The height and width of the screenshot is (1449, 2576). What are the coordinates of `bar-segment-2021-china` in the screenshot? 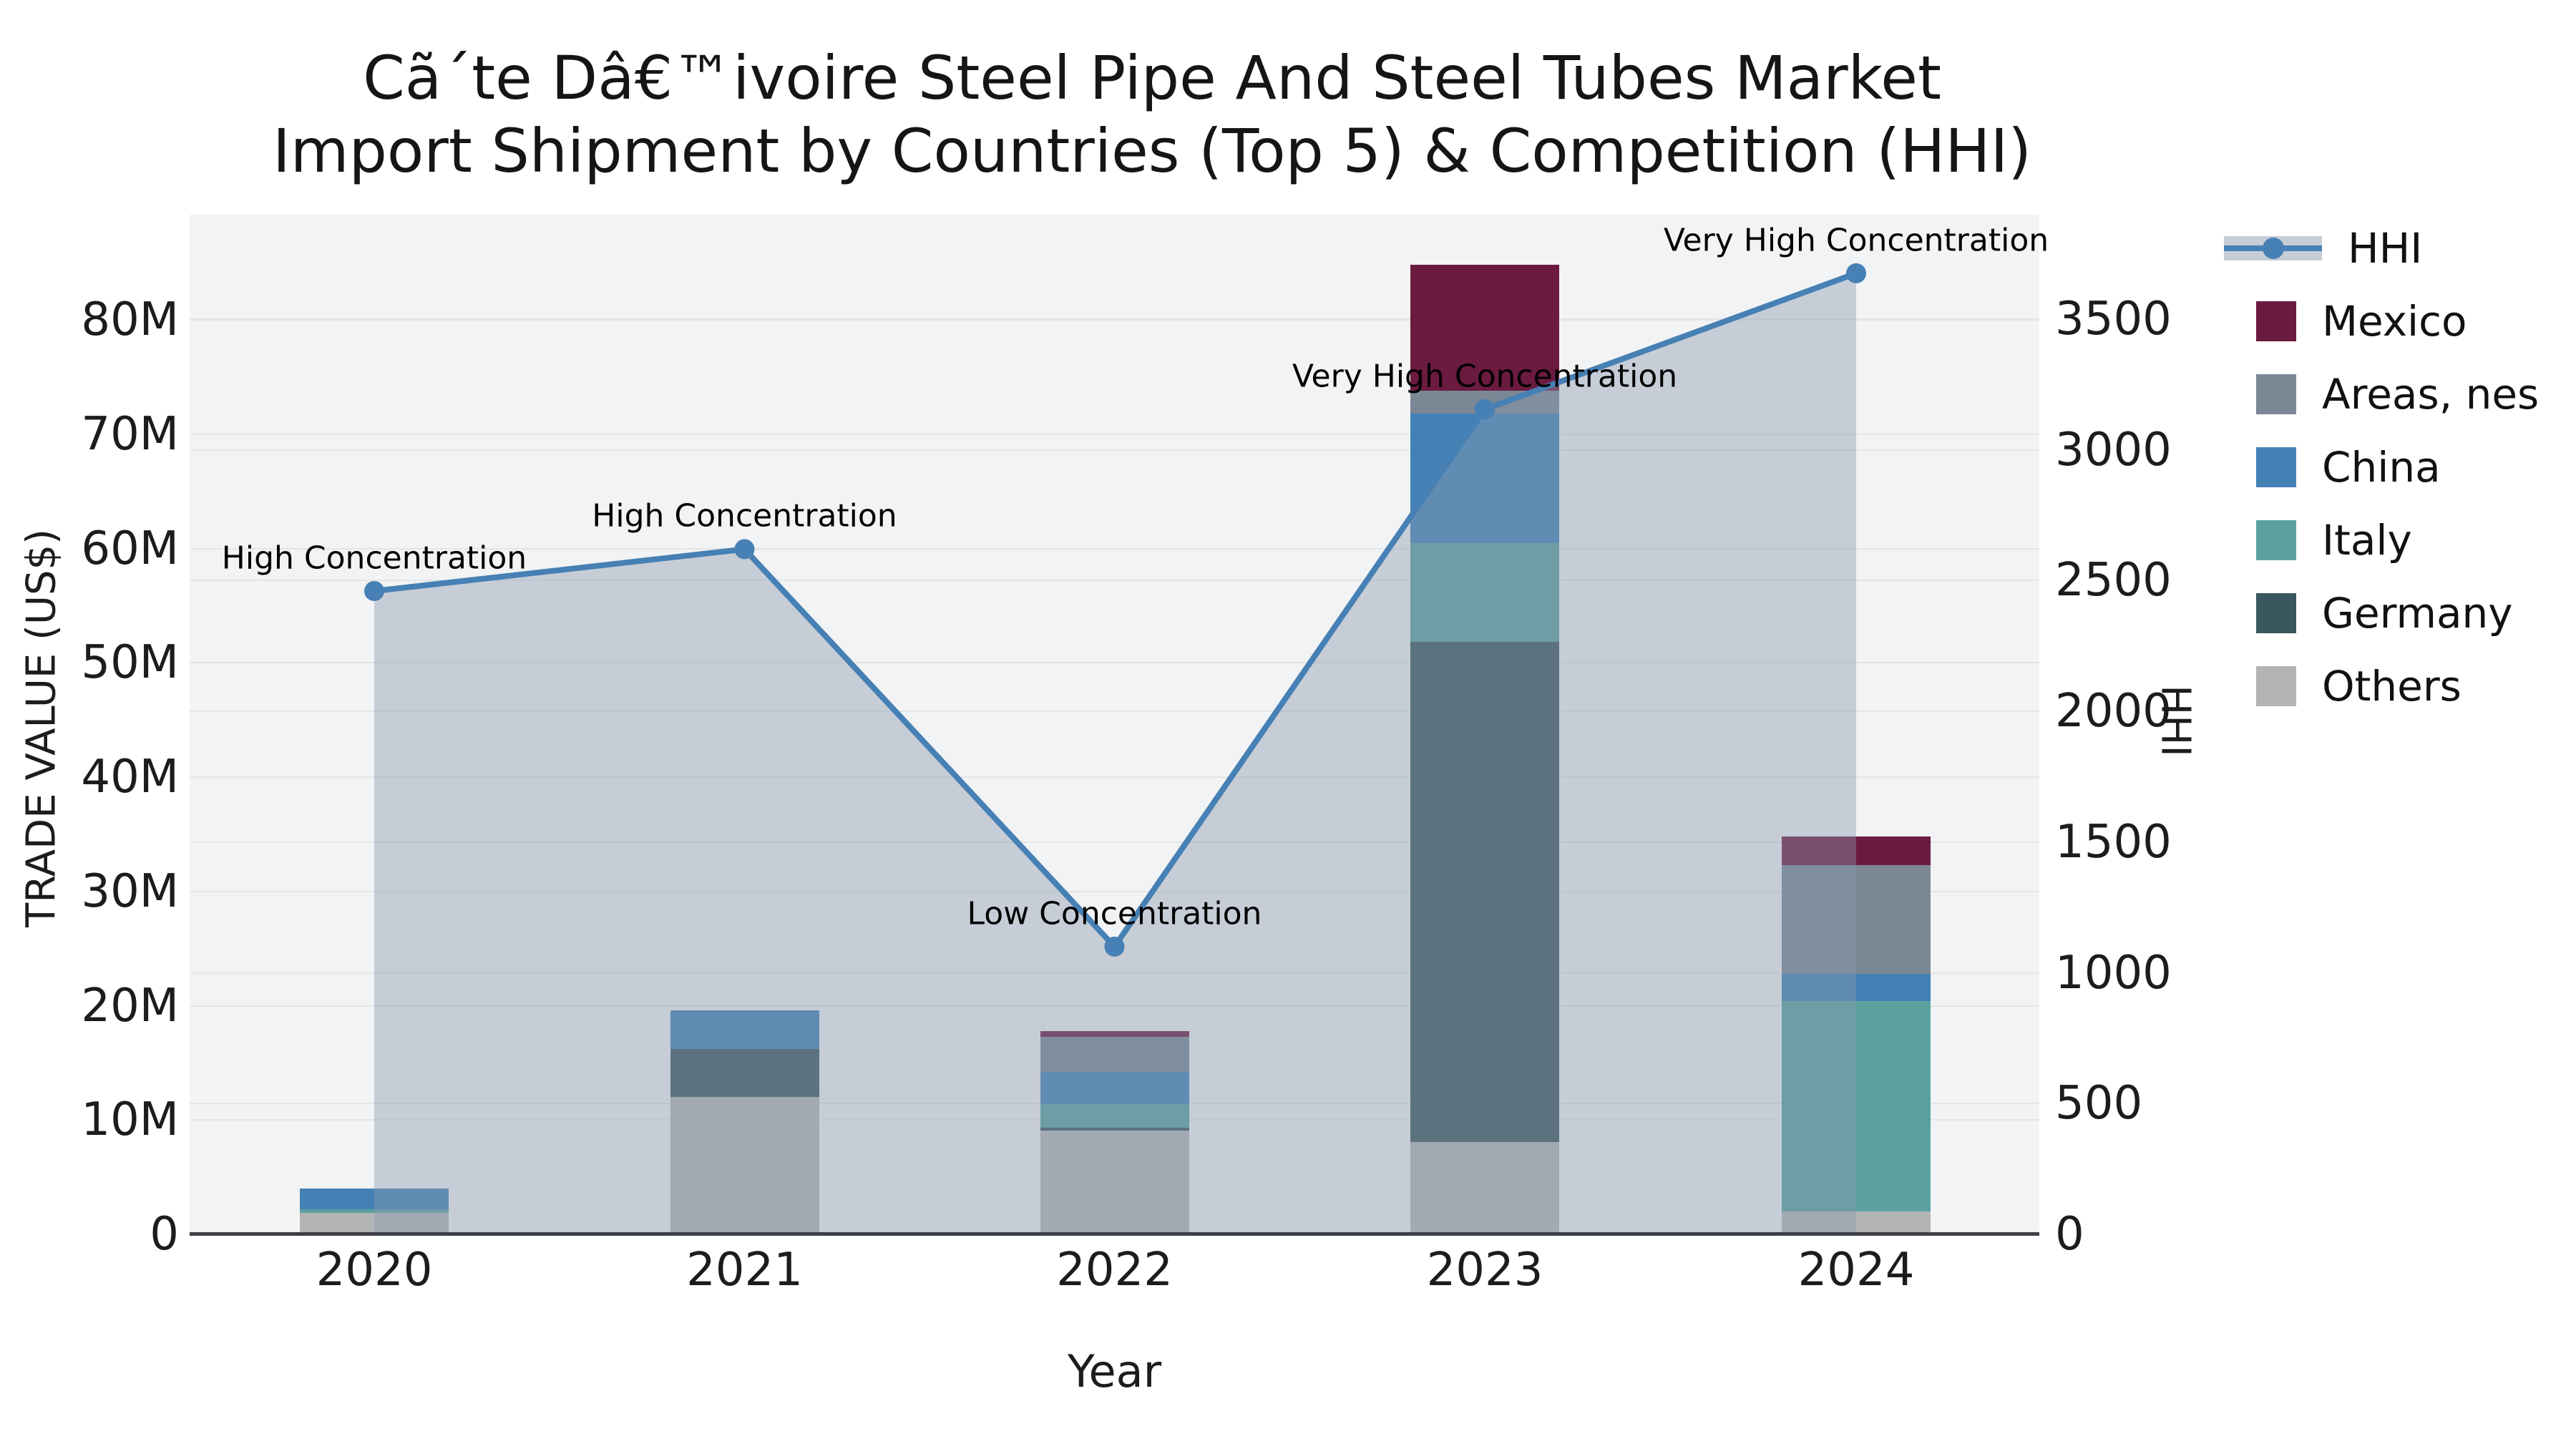 It's located at (744, 1030).